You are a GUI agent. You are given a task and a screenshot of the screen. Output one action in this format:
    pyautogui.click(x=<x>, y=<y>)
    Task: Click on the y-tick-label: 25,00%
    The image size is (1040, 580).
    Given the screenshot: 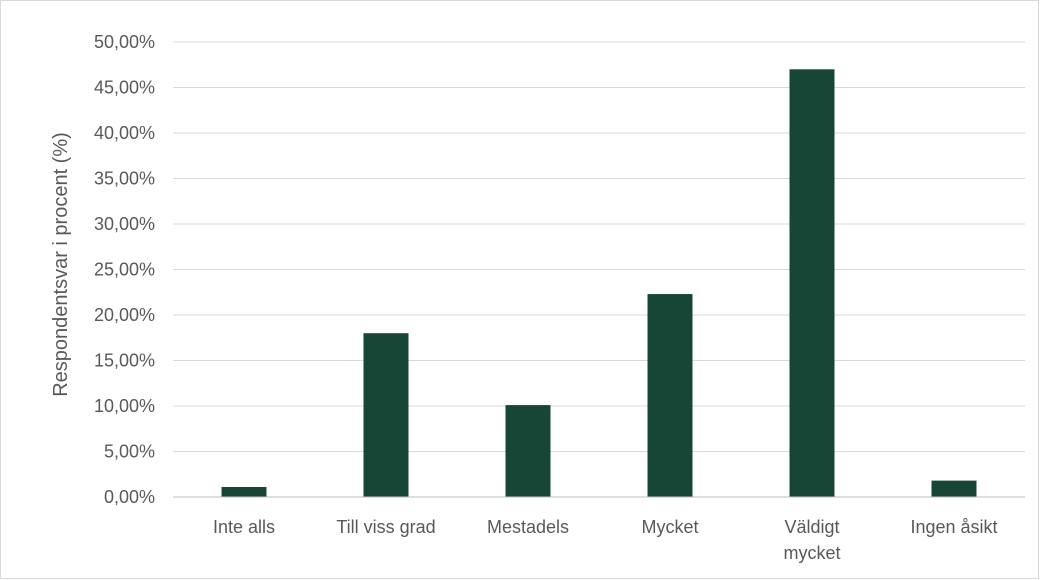 What is the action you would take?
    pyautogui.click(x=124, y=270)
    